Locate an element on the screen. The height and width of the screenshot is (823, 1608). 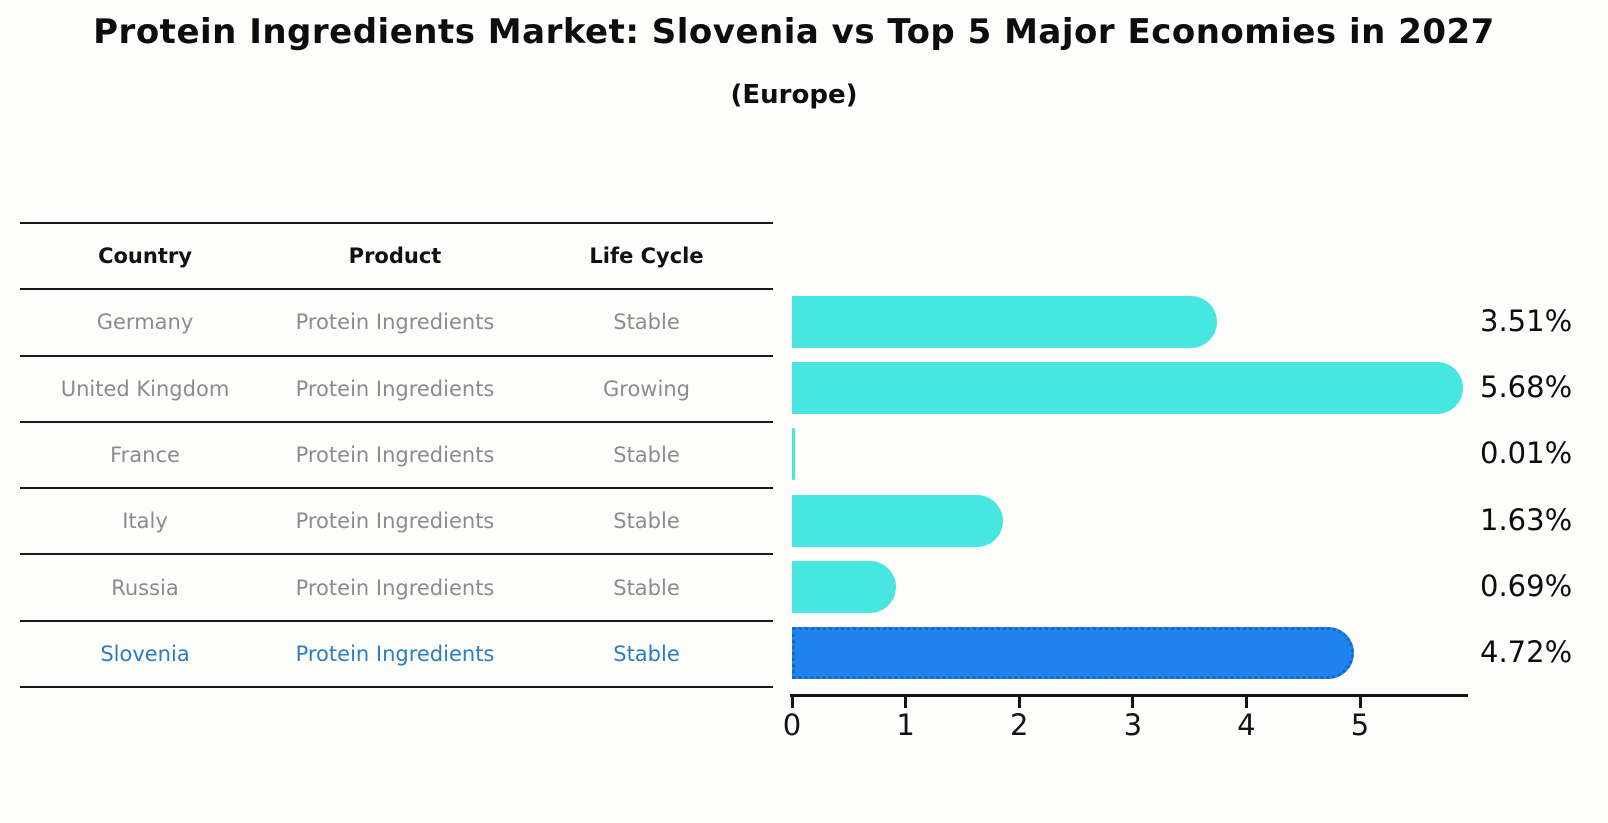
bar-slovenia is located at coordinates (1073, 653).